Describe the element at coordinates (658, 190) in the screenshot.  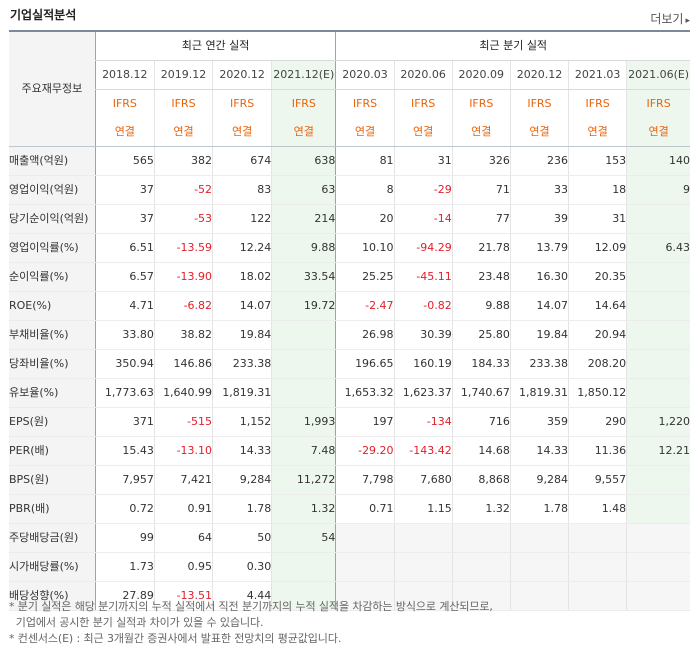
I see `table-cell: 9` at that location.